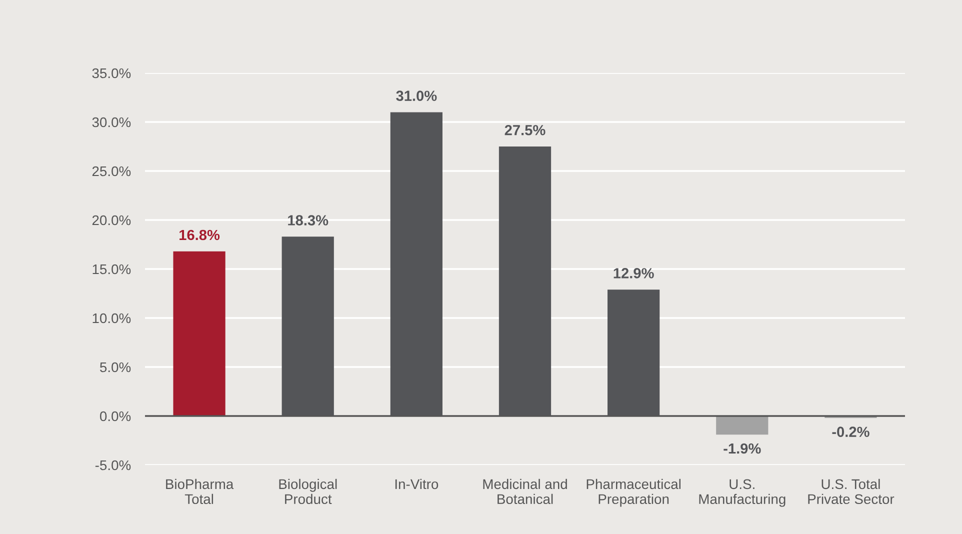 This screenshot has width=962, height=534. Describe the element at coordinates (115, 367) in the screenshot. I see `y-tick-label: 5.0%` at that location.